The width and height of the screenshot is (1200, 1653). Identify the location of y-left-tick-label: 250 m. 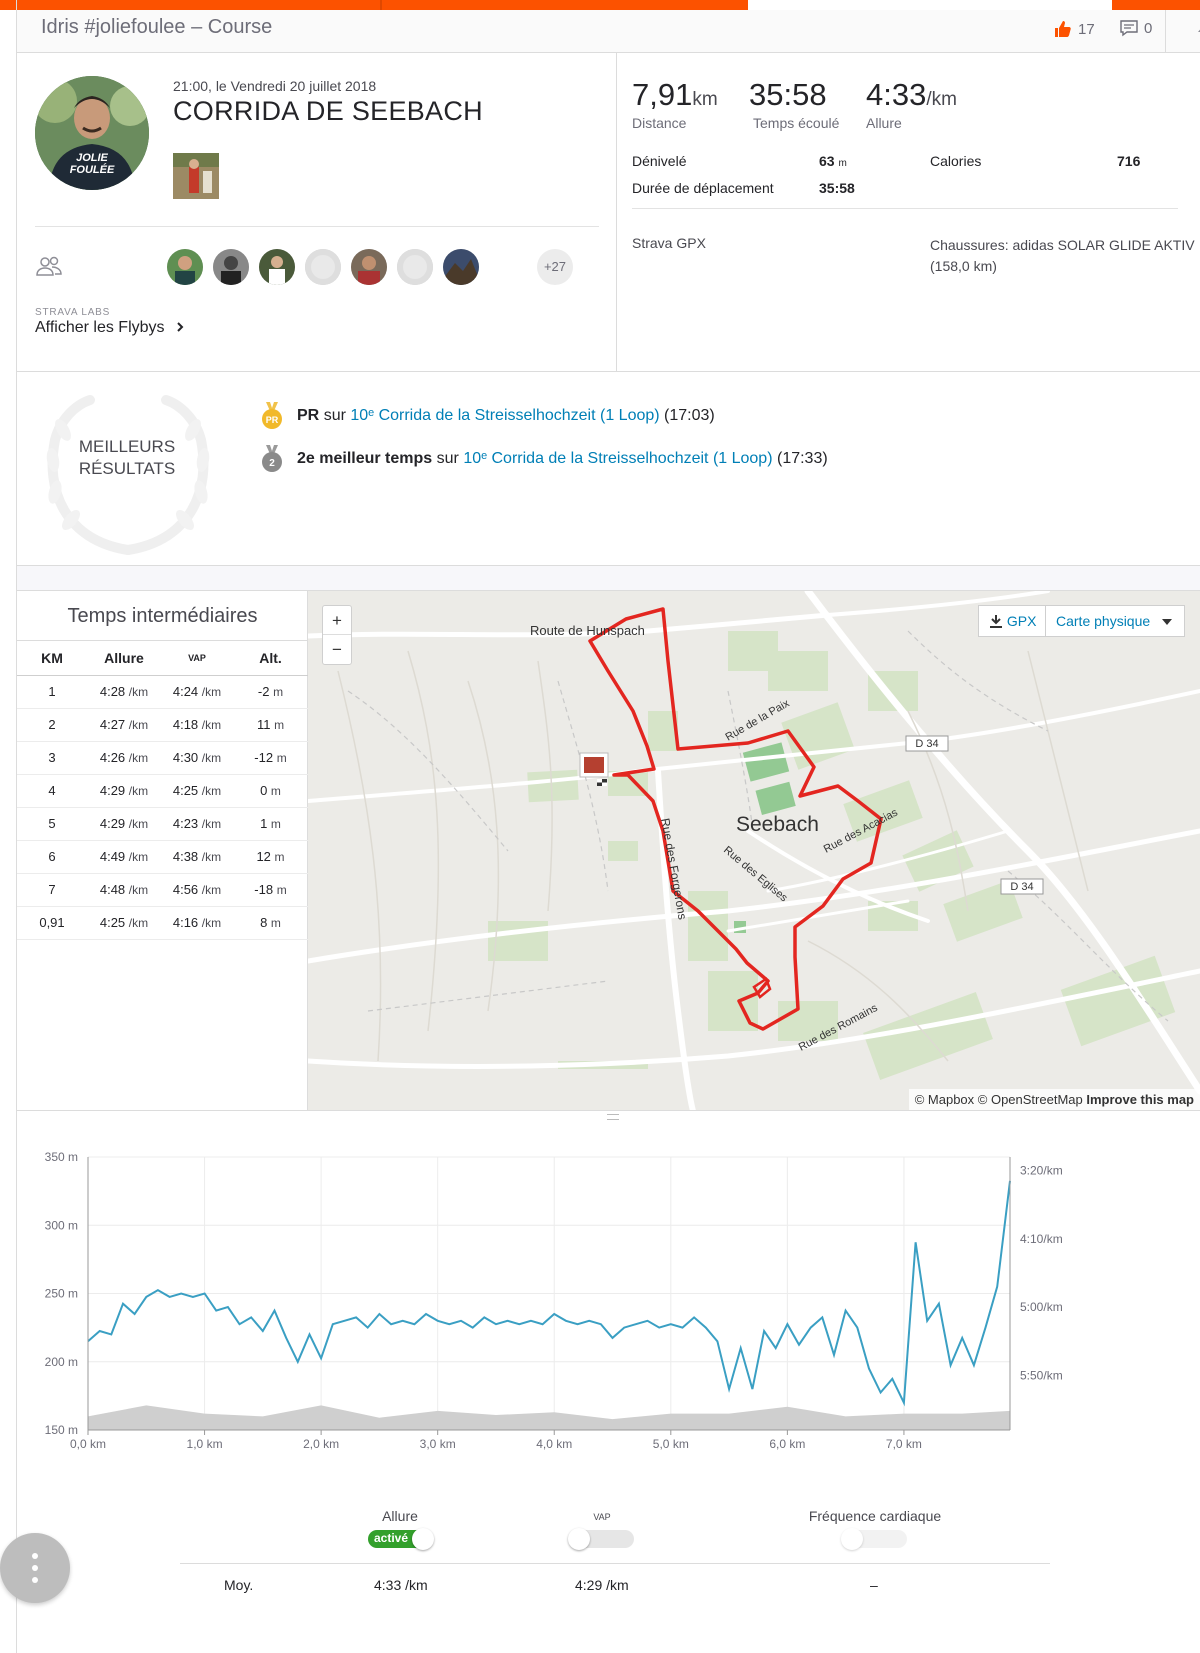
(61, 1294).